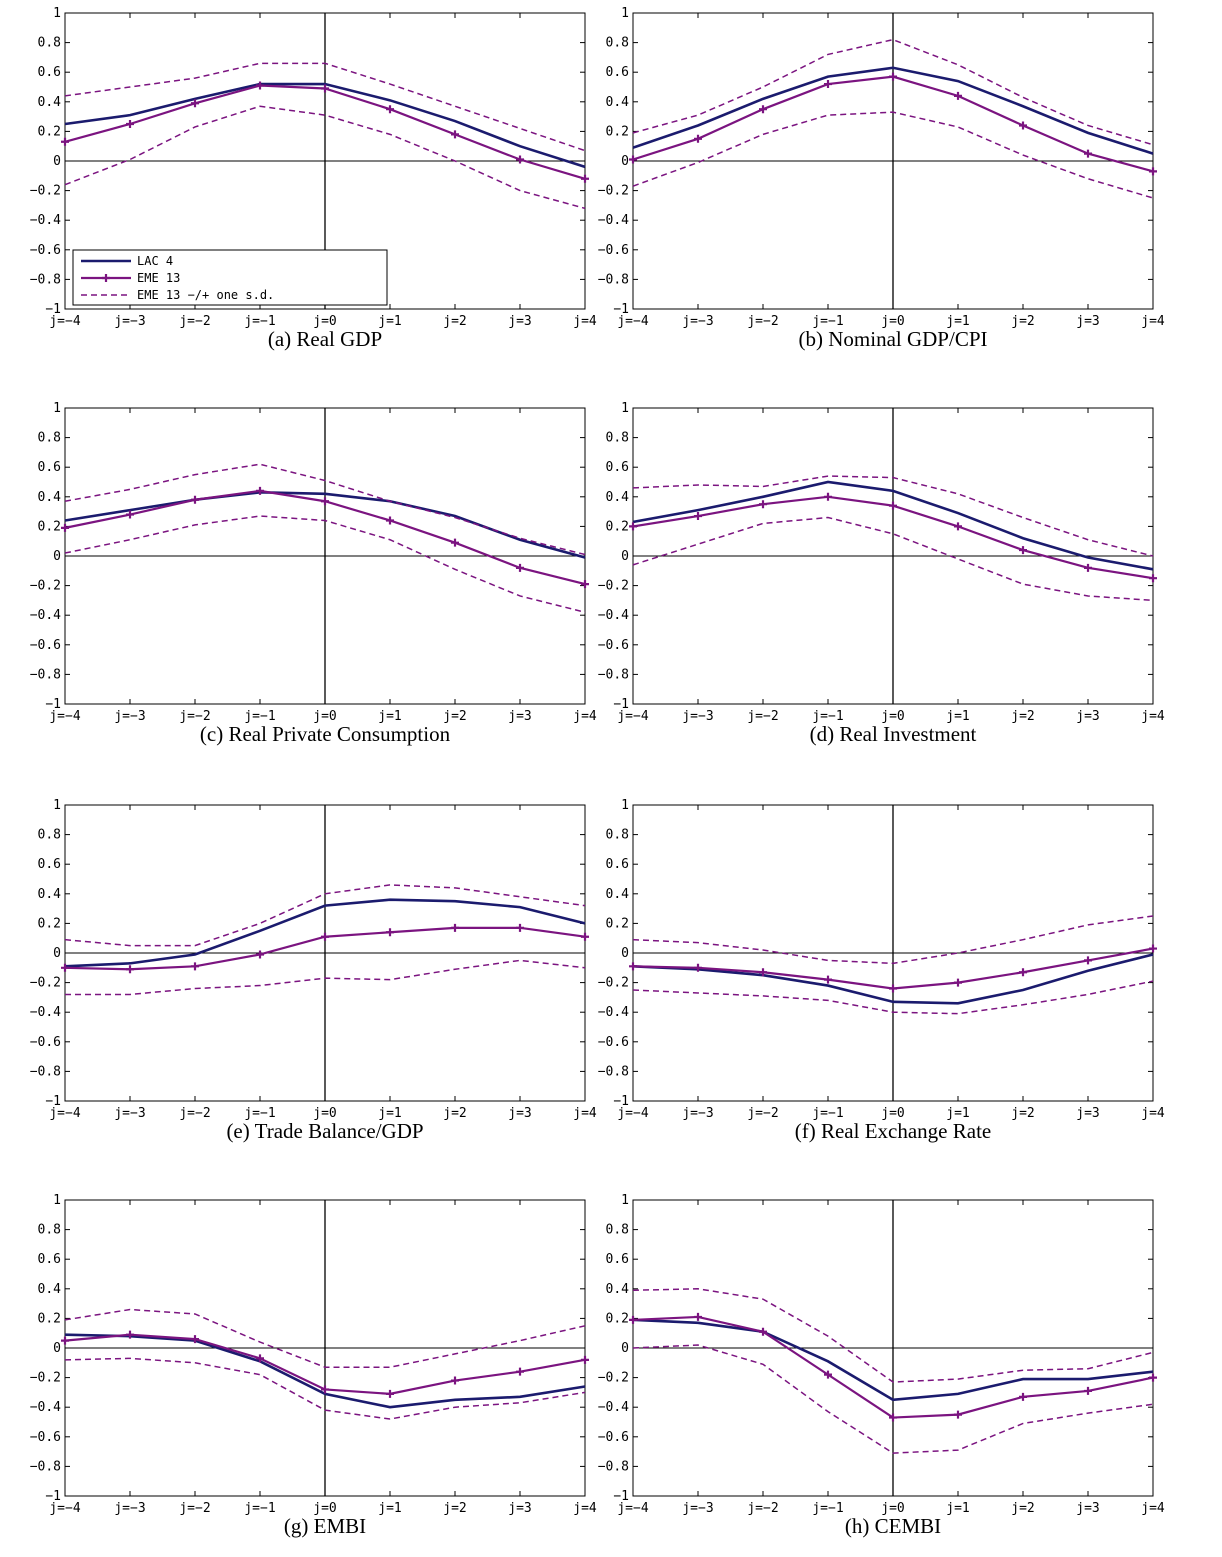 The height and width of the screenshot is (1557, 1222). Describe the element at coordinates (158, 278) in the screenshot. I see `legend-label: EME 13` at that location.